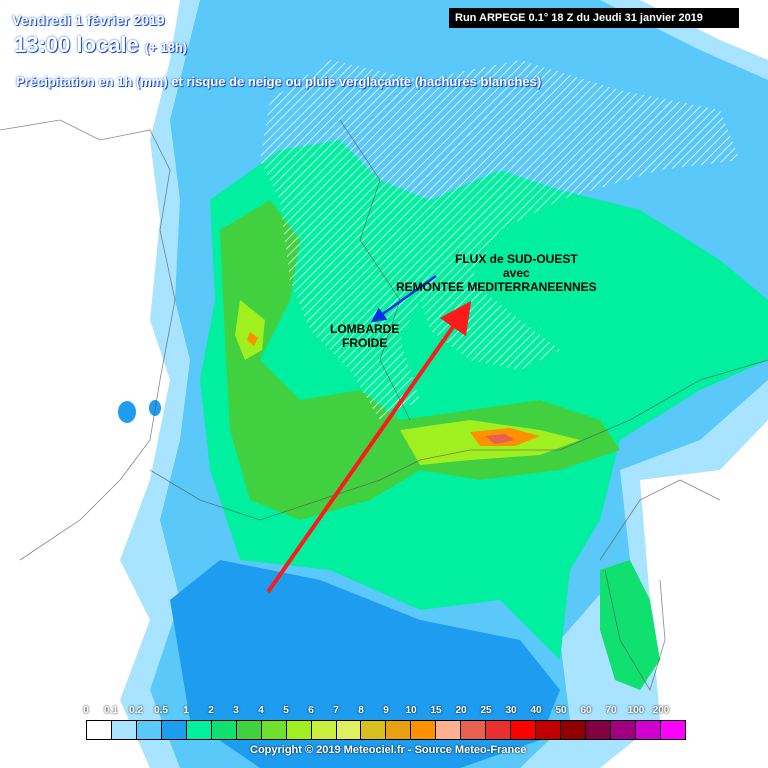 The image size is (768, 768). I want to click on legend-label: 200, so click(661, 710).